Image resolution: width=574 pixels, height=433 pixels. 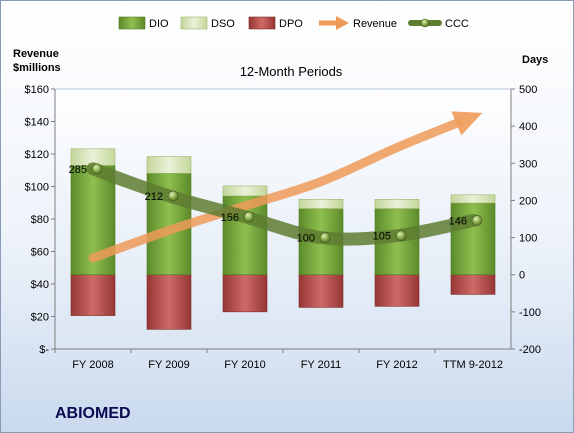 What do you see at coordinates (467, 123) in the screenshot?
I see `revenue-arrowhead` at bounding box center [467, 123].